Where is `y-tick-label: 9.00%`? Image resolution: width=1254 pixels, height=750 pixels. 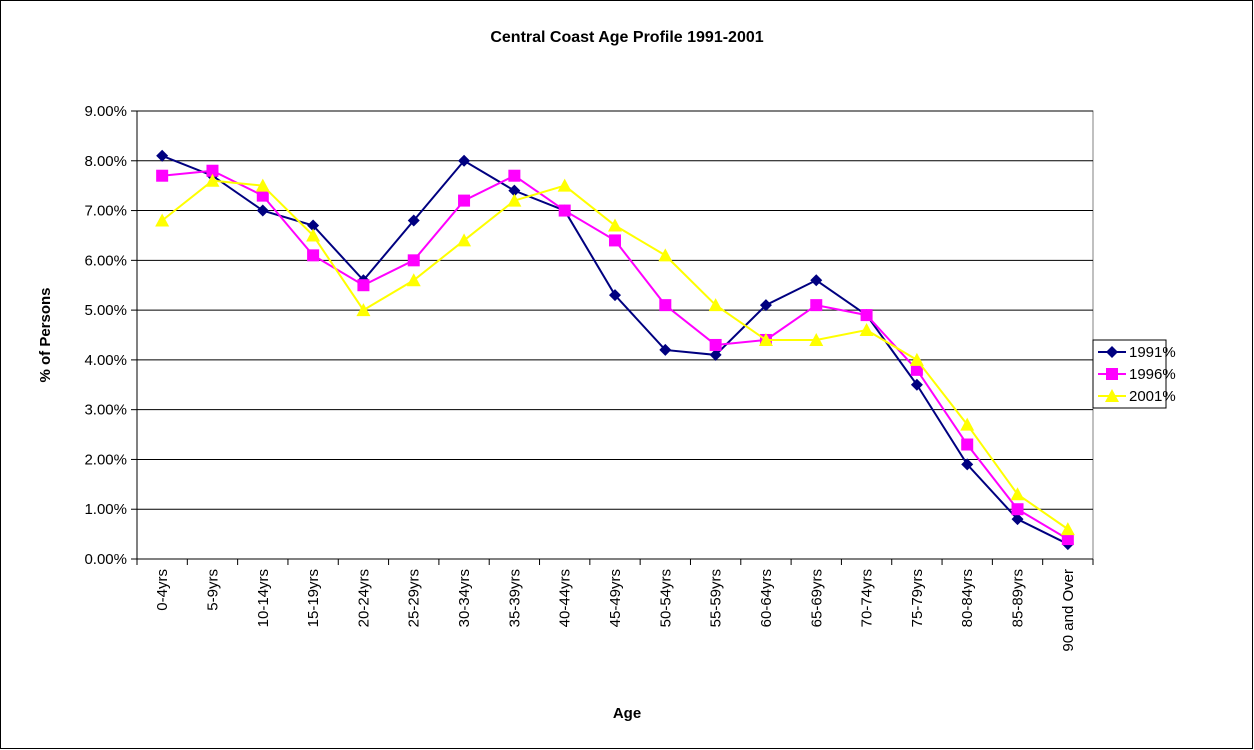 y-tick-label: 9.00% is located at coordinates (105, 111).